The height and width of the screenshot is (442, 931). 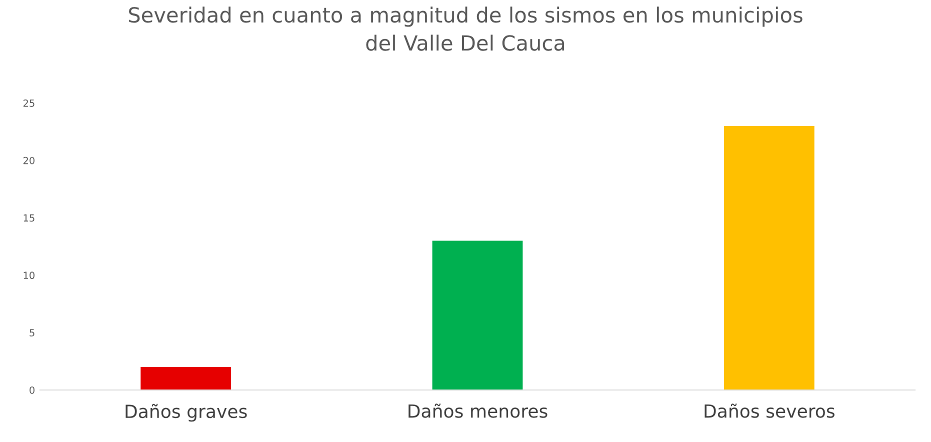 I want to click on y-tick-label: 10, so click(x=29, y=276).